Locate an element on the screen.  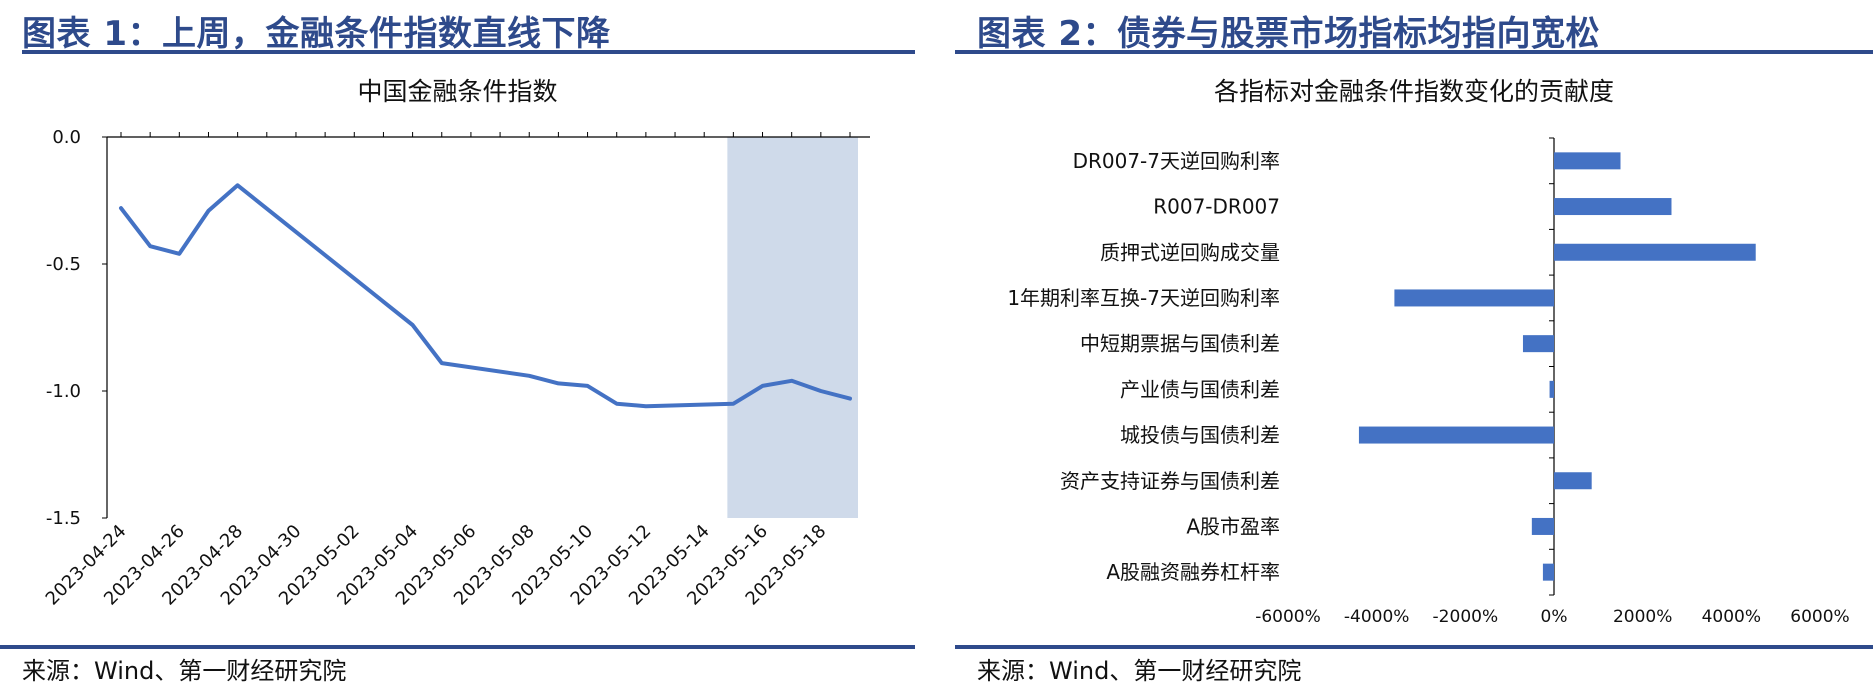
x-tick-label: 4000% is located at coordinates (1731, 617).